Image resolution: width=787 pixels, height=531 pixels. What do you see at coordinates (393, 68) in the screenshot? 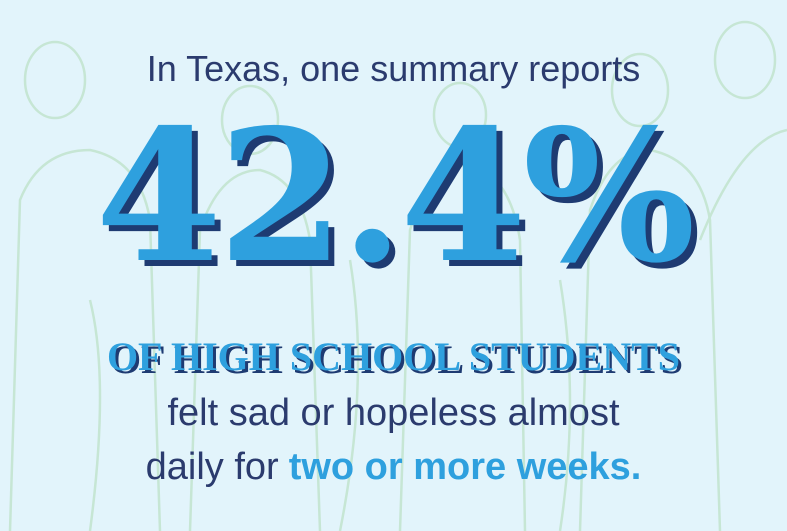
I see `intro-text: In Texas, one summary reports` at bounding box center [393, 68].